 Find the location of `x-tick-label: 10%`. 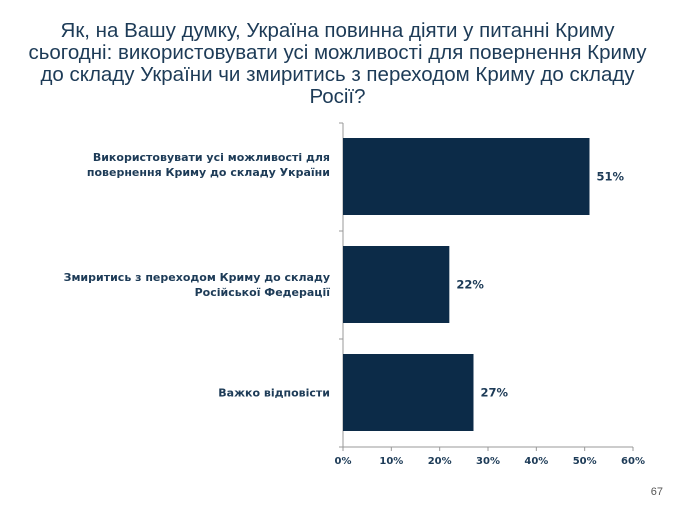

x-tick-label: 10% is located at coordinates (391, 461).